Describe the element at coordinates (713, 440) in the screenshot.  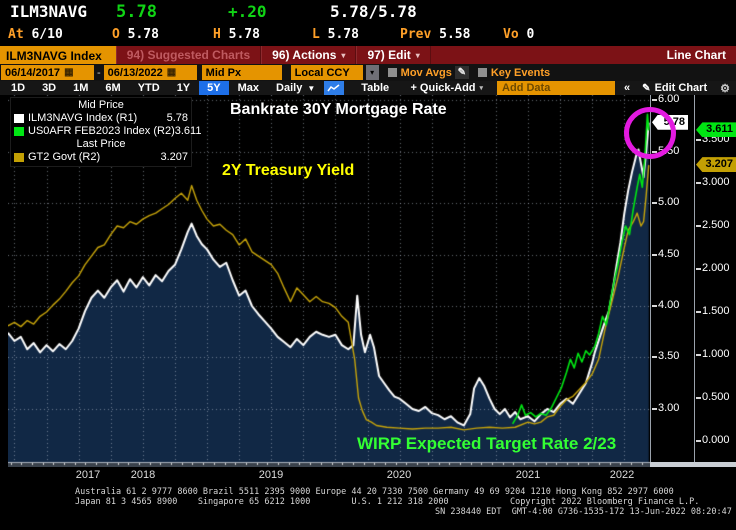
I see `axis-tick-label: 0.000` at that location.